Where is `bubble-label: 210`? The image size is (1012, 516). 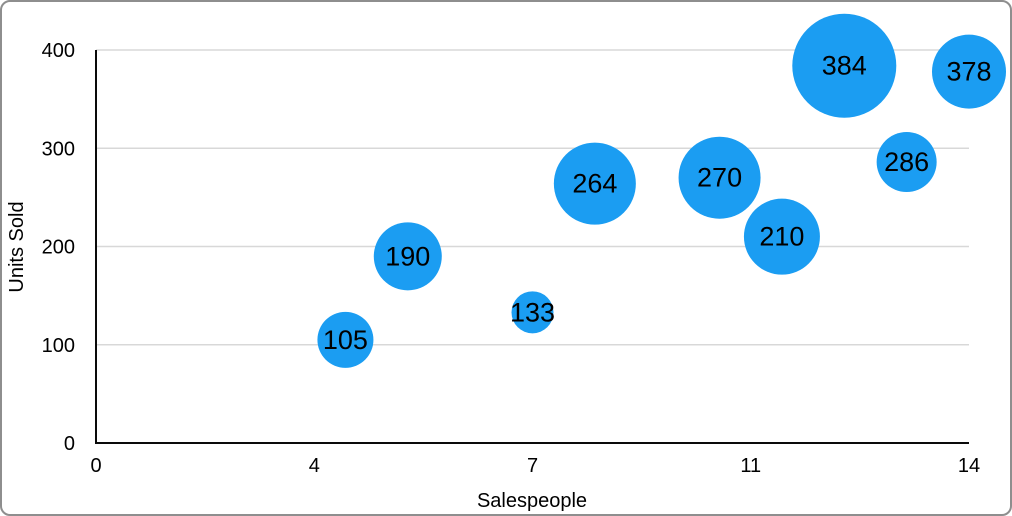 bubble-label: 210 is located at coordinates (781, 237).